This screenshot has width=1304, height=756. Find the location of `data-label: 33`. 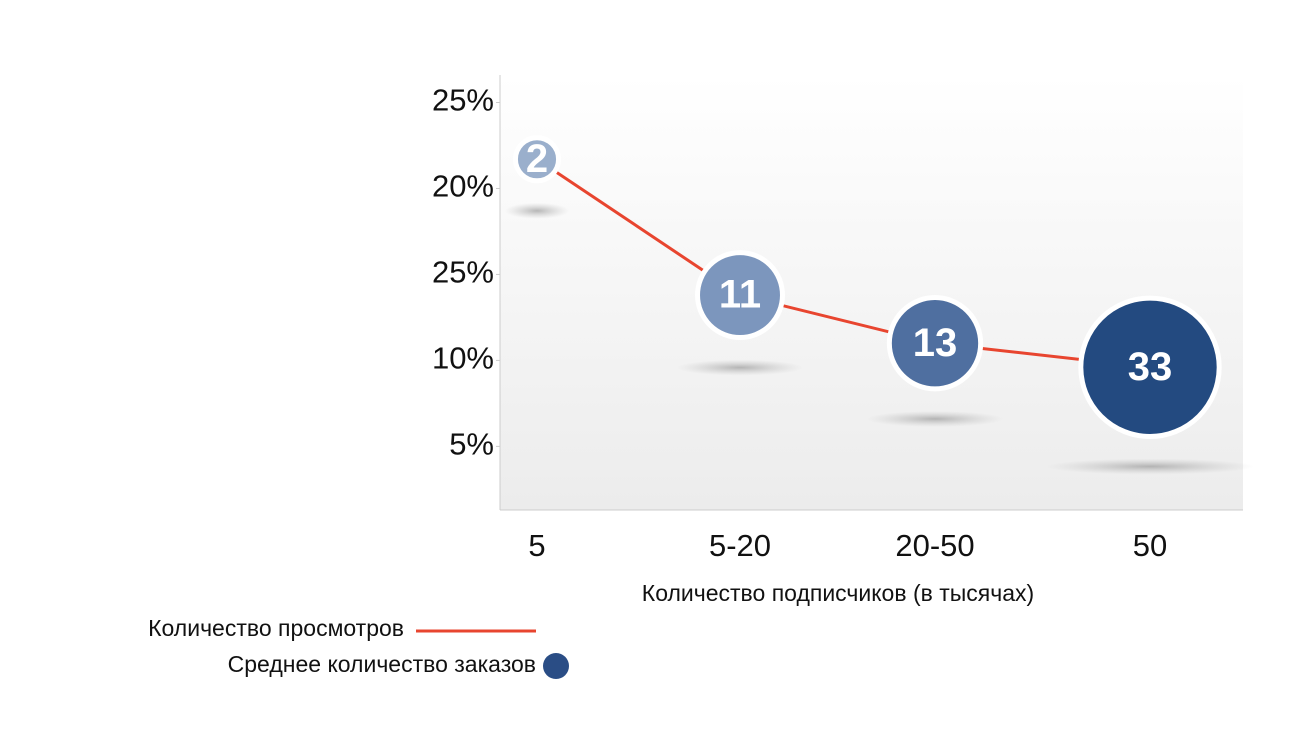

data-label: 33 is located at coordinates (1150, 367).